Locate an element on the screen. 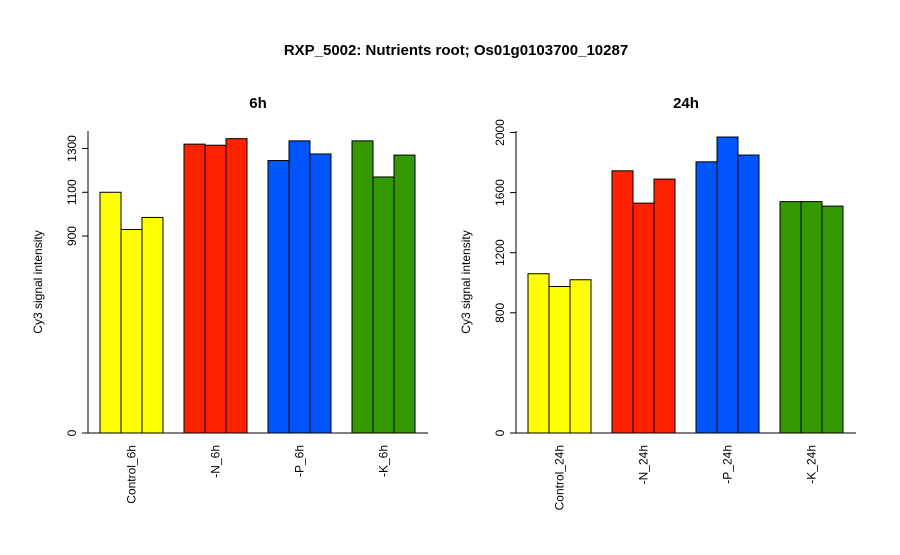  bar--N_6h-2 is located at coordinates (215, 289).